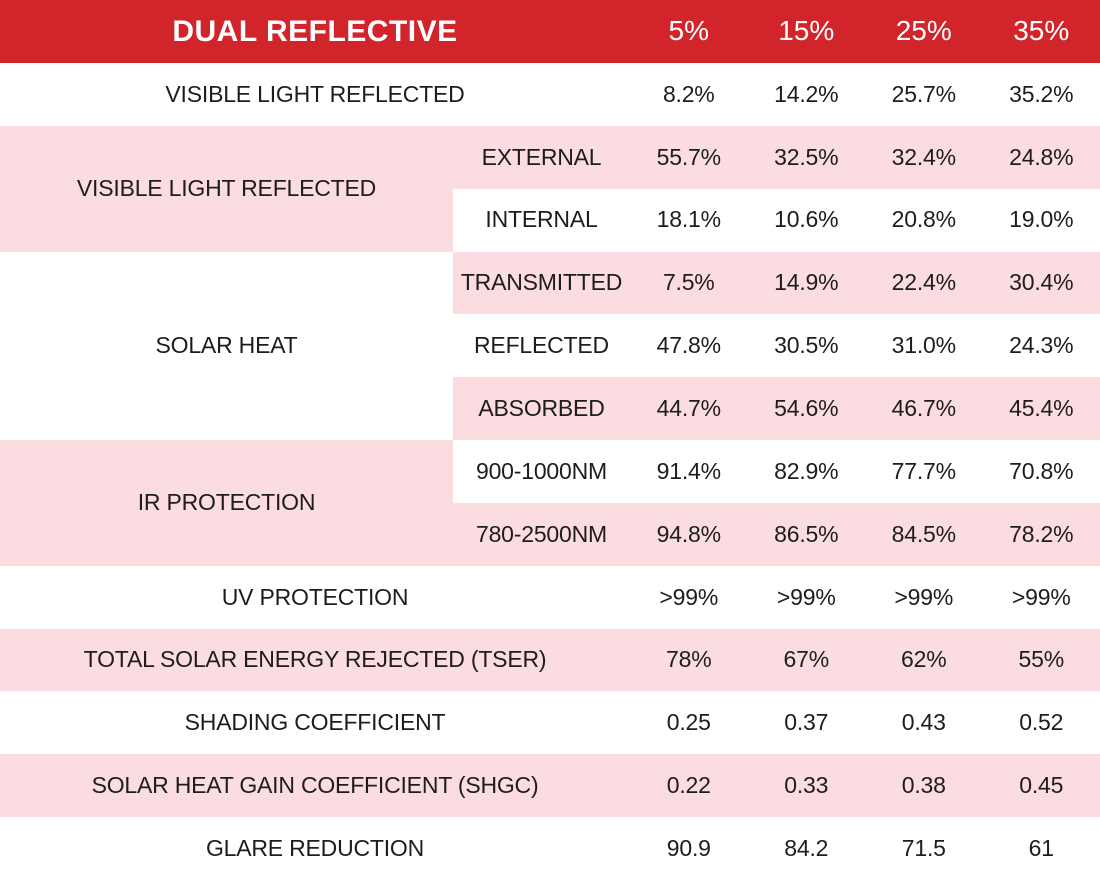  What do you see at coordinates (1041, 31) in the screenshot?
I see `column-header-35pct: 35%` at bounding box center [1041, 31].